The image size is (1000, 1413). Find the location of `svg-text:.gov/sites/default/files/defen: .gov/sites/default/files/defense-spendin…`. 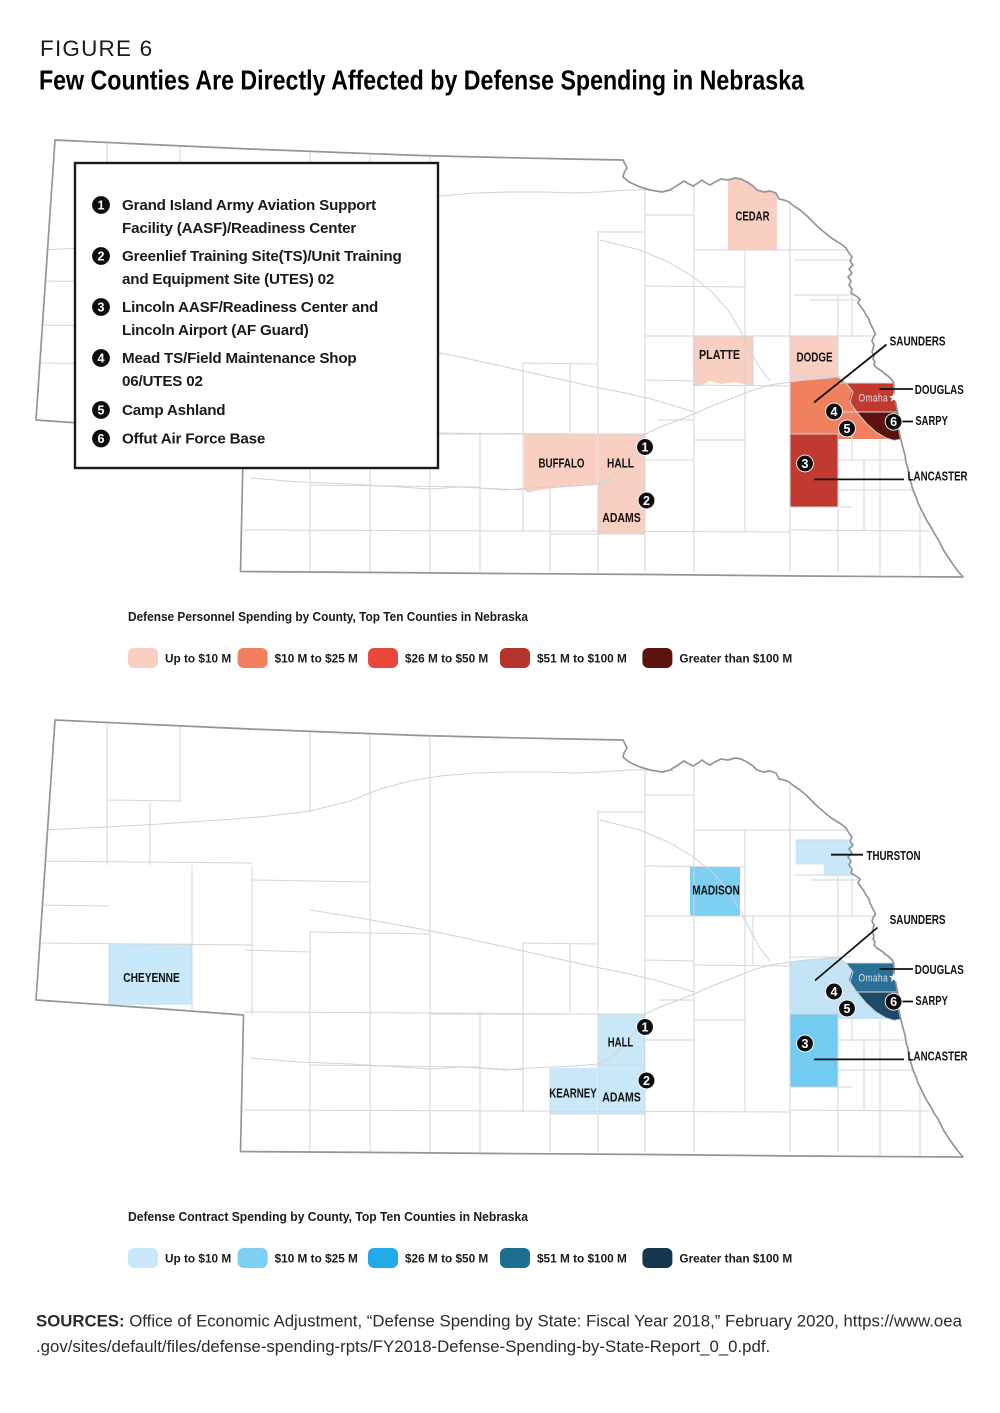

svg-text:.gov/sites/default/files/defen: .gov/sites/default/files/defense-spendin… is located at coordinates (403, 1346).